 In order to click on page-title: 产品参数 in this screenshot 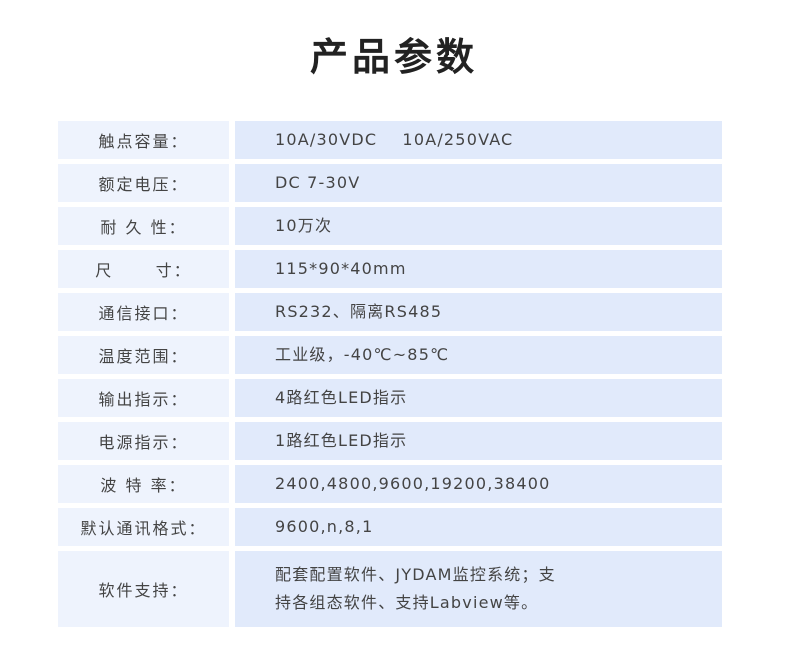, I will do `click(393, 57)`.